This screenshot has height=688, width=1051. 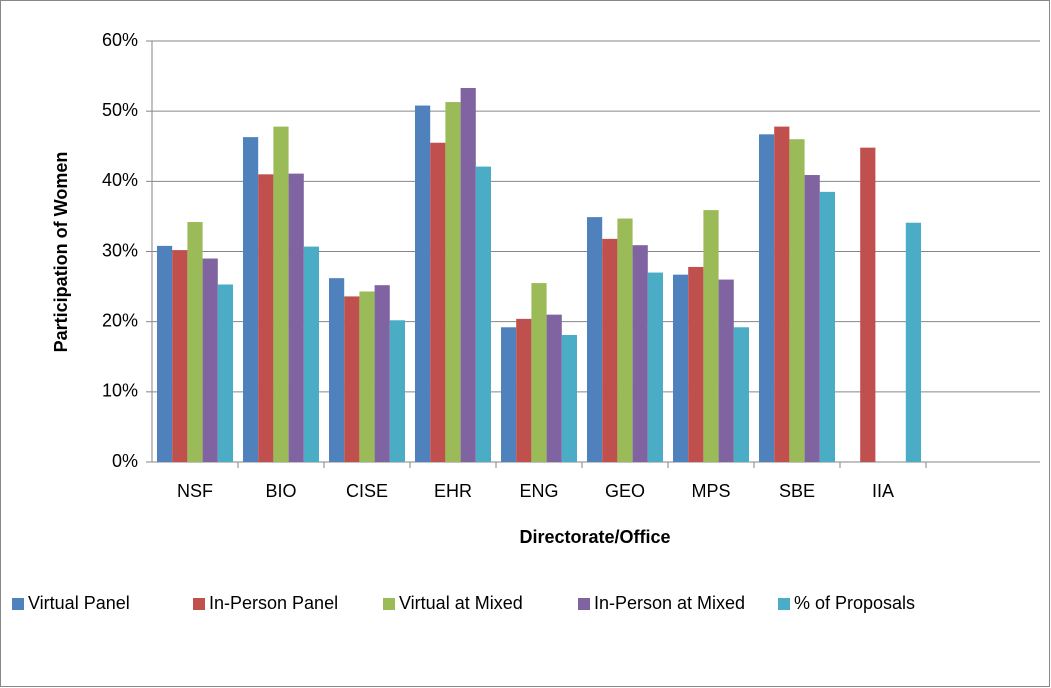 What do you see at coordinates (883, 491) in the screenshot?
I see `x-tick-label: IIA` at bounding box center [883, 491].